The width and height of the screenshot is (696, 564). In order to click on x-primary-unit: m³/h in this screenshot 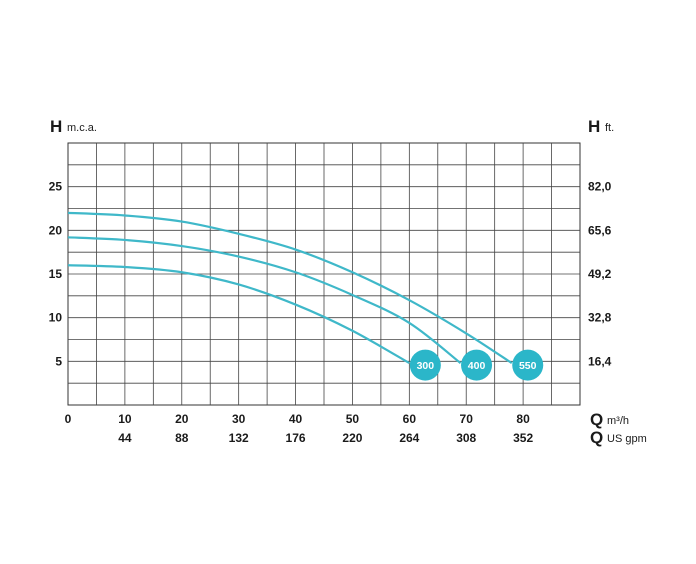, I will do `click(618, 421)`.